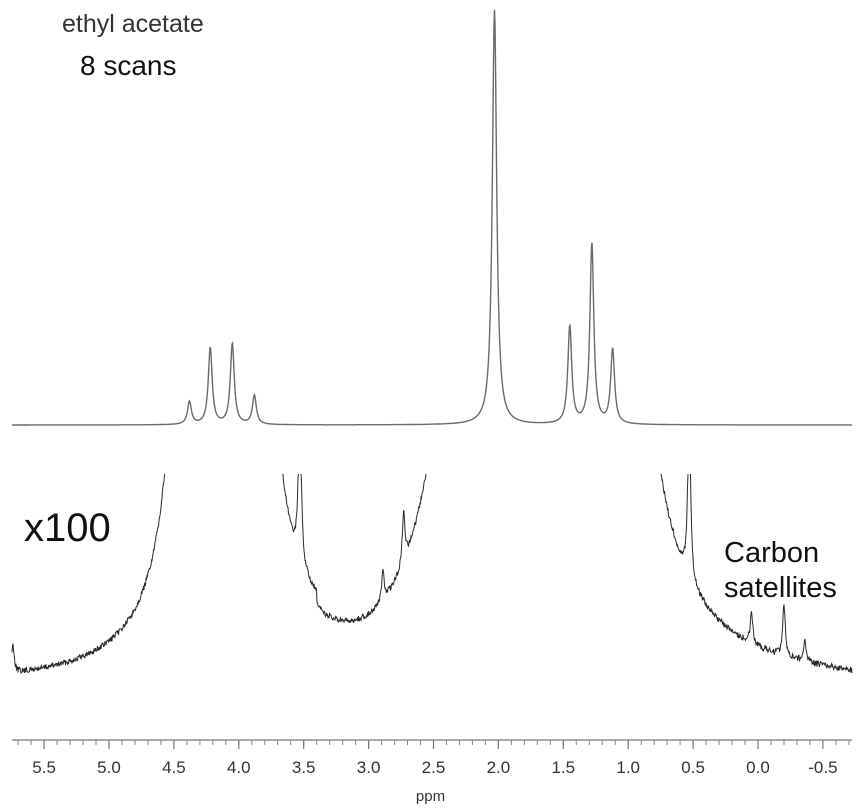  Describe the element at coordinates (628, 767) in the screenshot. I see `x-tick-label: 1.0` at that location.